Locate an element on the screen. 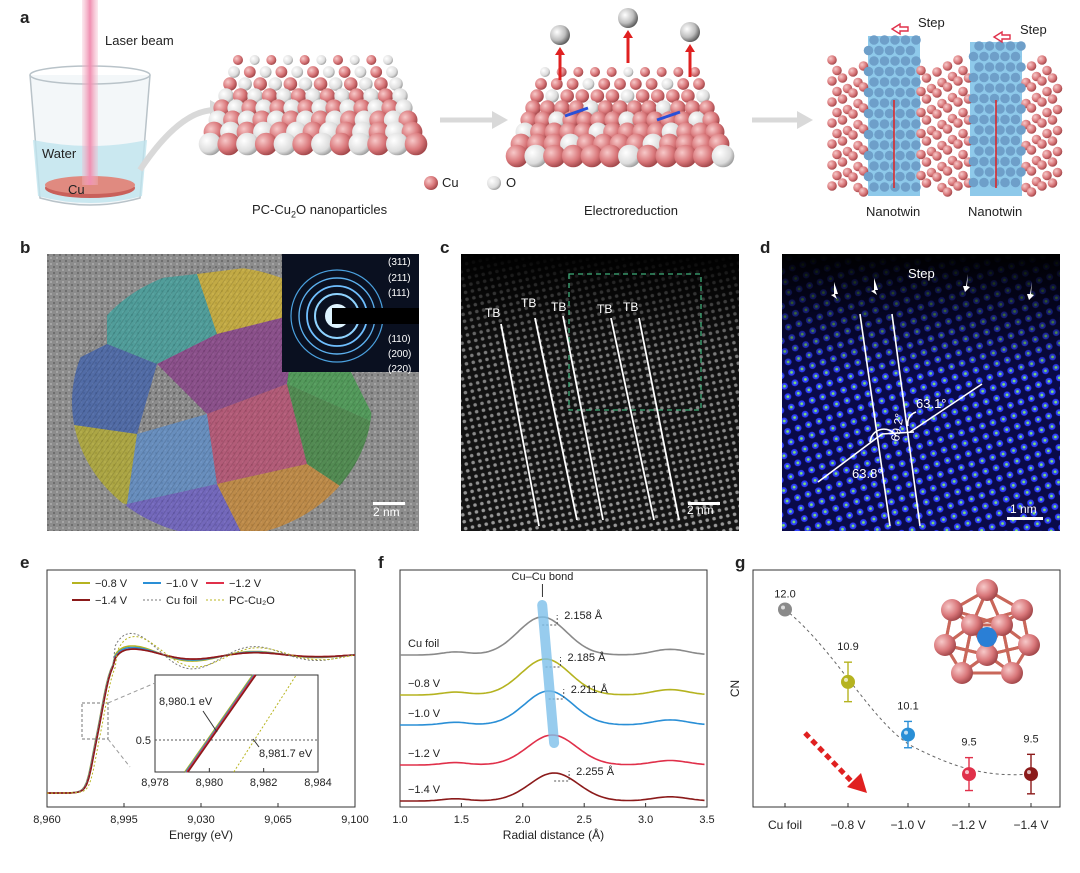 The height and width of the screenshot is (873, 1080). arrow-1-icon is located at coordinates (176, 139).